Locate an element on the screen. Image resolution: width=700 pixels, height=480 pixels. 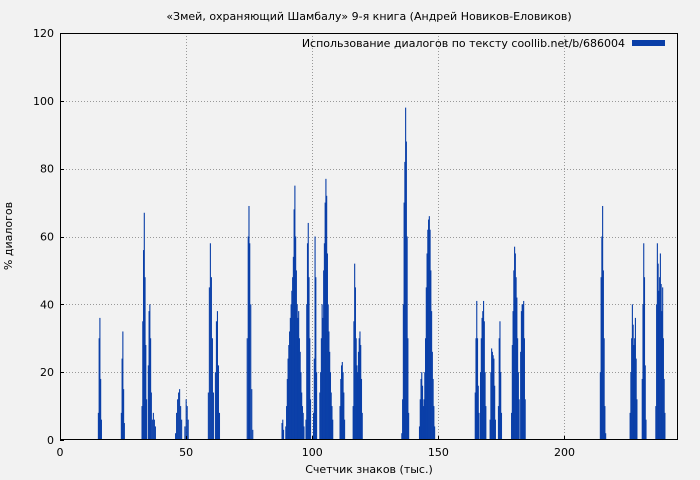
y-tick-label: 120 is located at coordinates (43, 33).